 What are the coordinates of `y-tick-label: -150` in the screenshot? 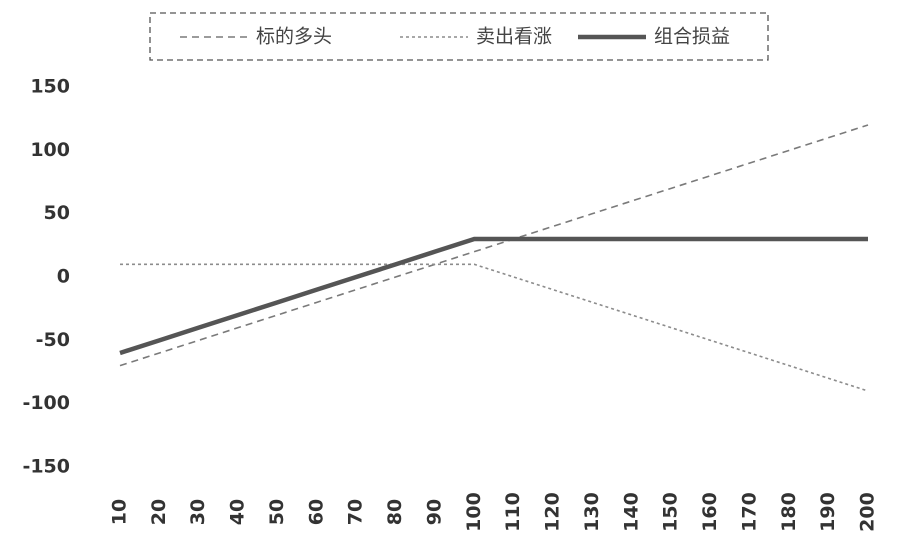 It's located at (46, 467).